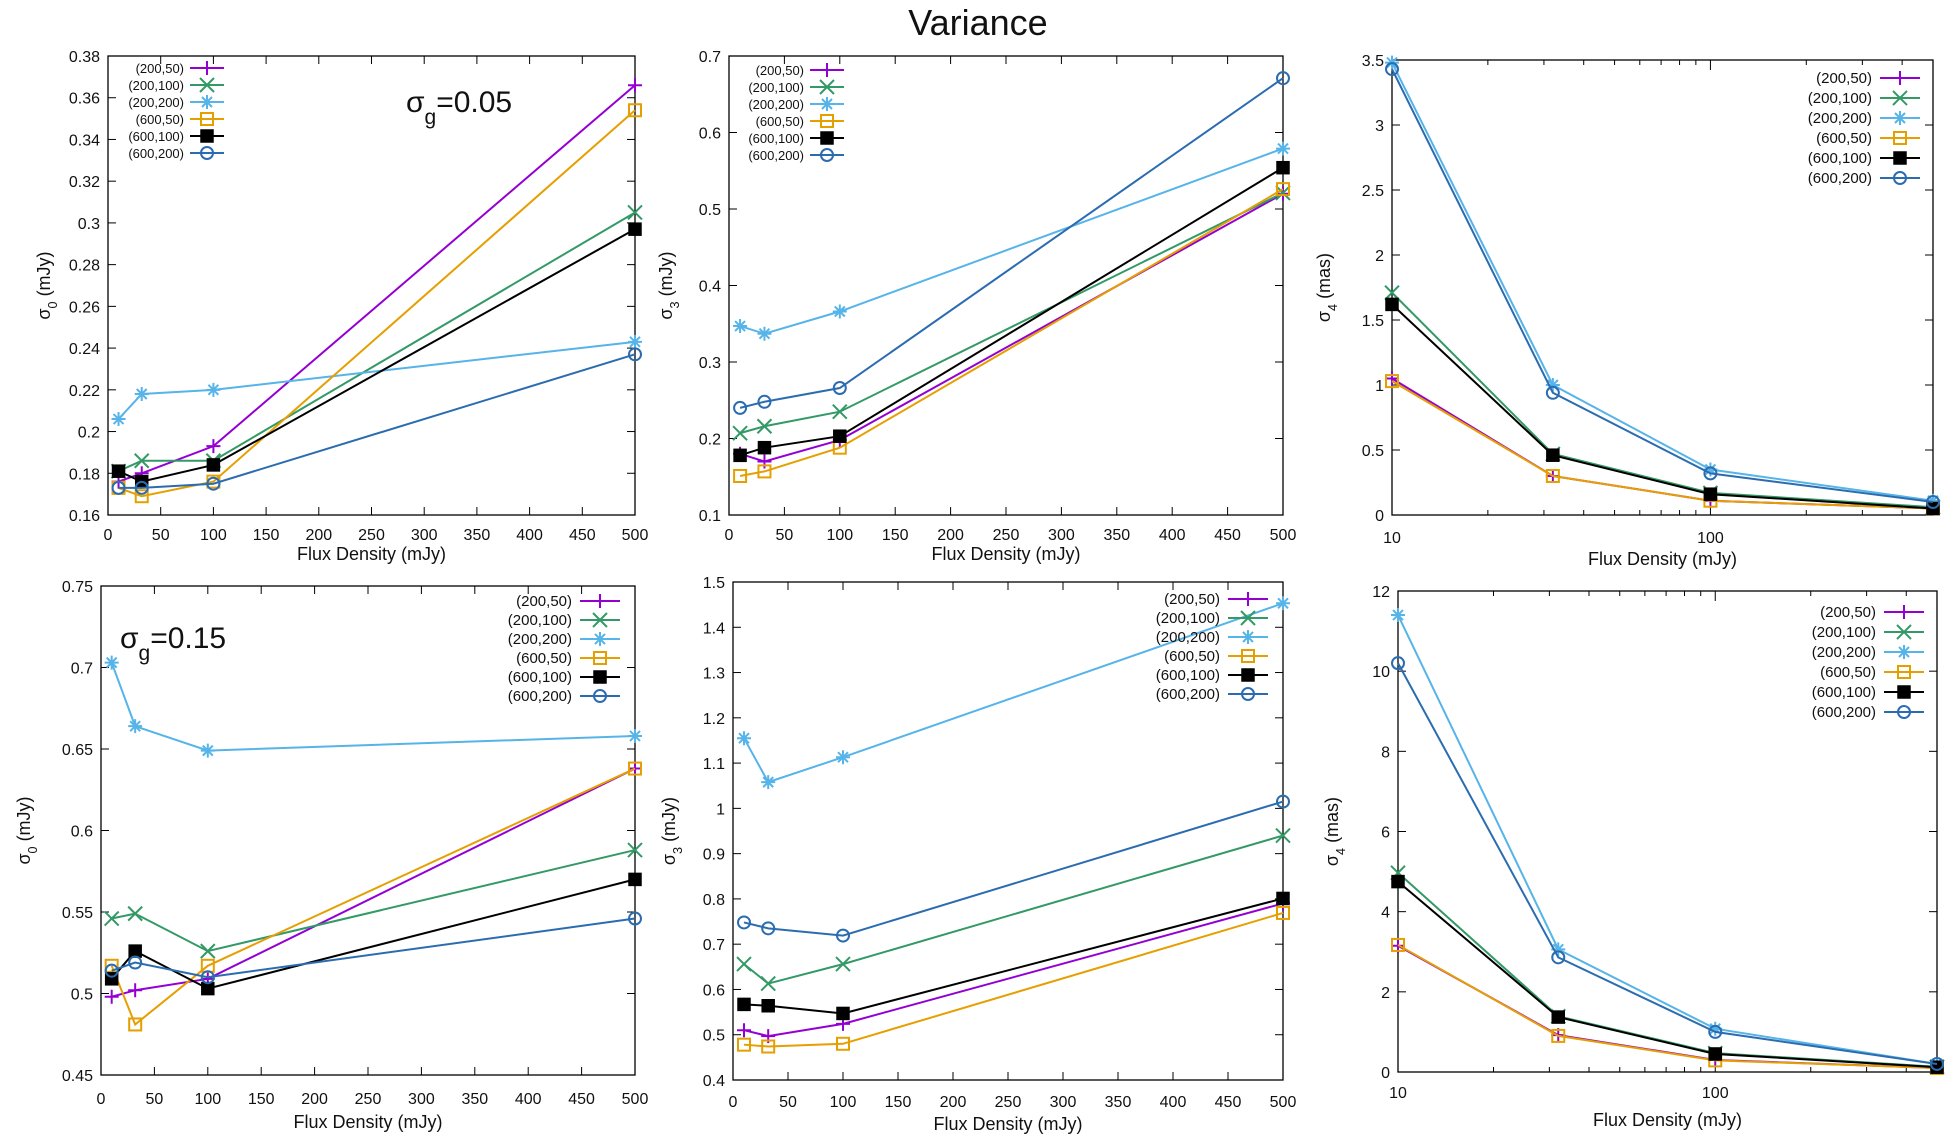  I want to click on x-tick-label: 100, so click(213, 535).